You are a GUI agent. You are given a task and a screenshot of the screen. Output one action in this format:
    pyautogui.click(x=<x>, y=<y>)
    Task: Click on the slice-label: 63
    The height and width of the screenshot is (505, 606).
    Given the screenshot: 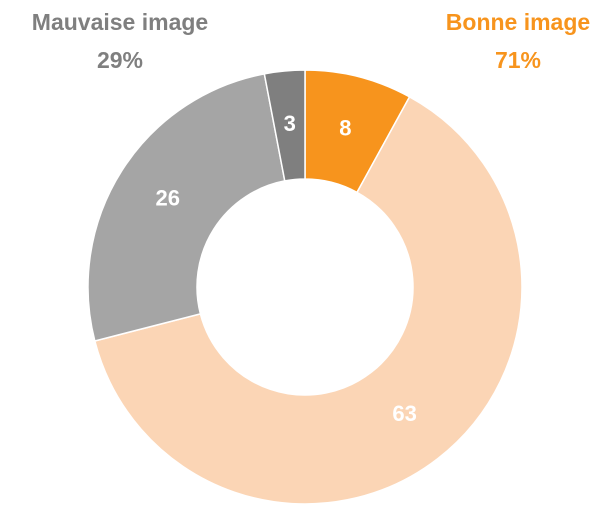 What is the action you would take?
    pyautogui.click(x=404, y=413)
    